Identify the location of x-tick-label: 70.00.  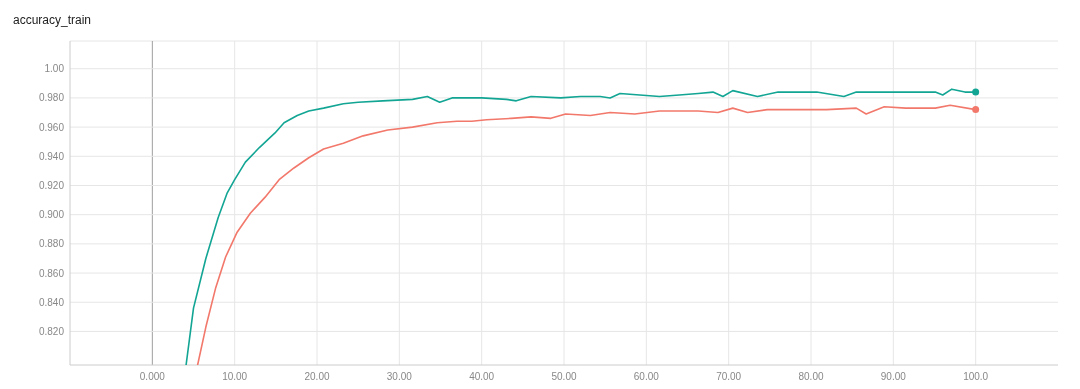
(729, 376).